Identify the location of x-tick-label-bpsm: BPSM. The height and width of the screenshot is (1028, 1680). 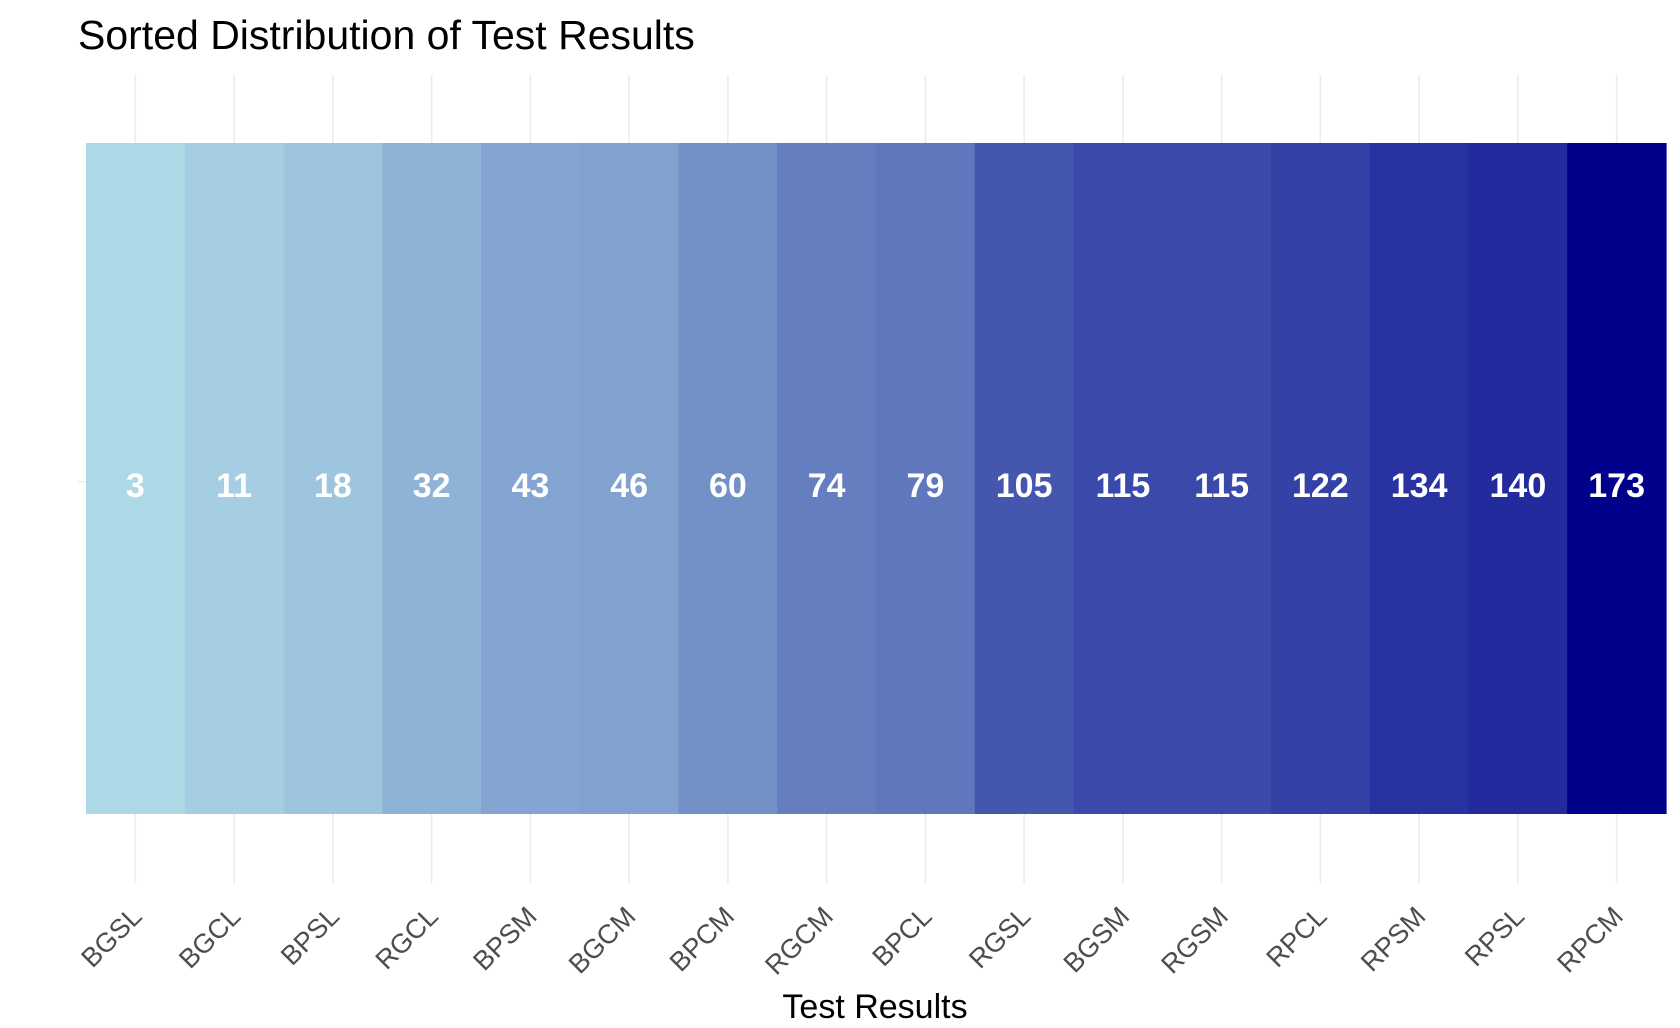
(504, 938).